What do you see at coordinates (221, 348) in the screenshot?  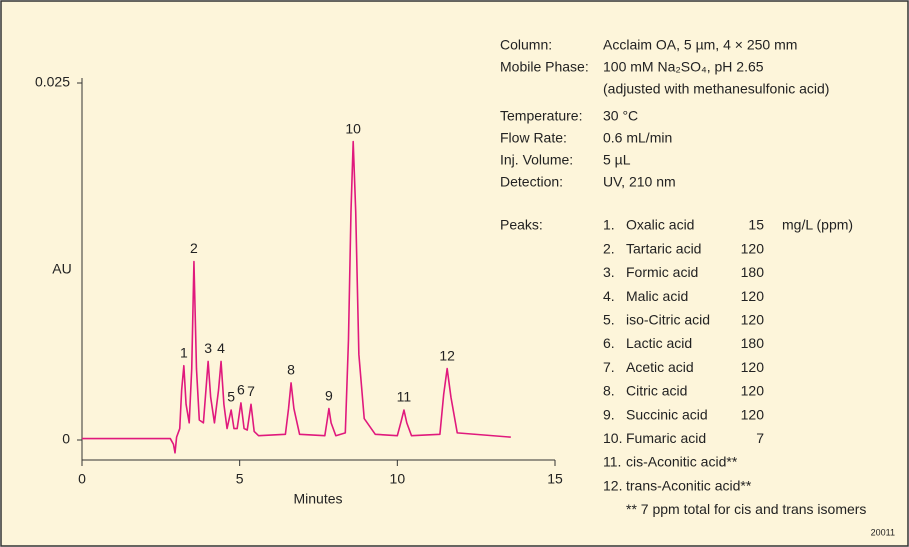 I see `peak-label: 4` at bounding box center [221, 348].